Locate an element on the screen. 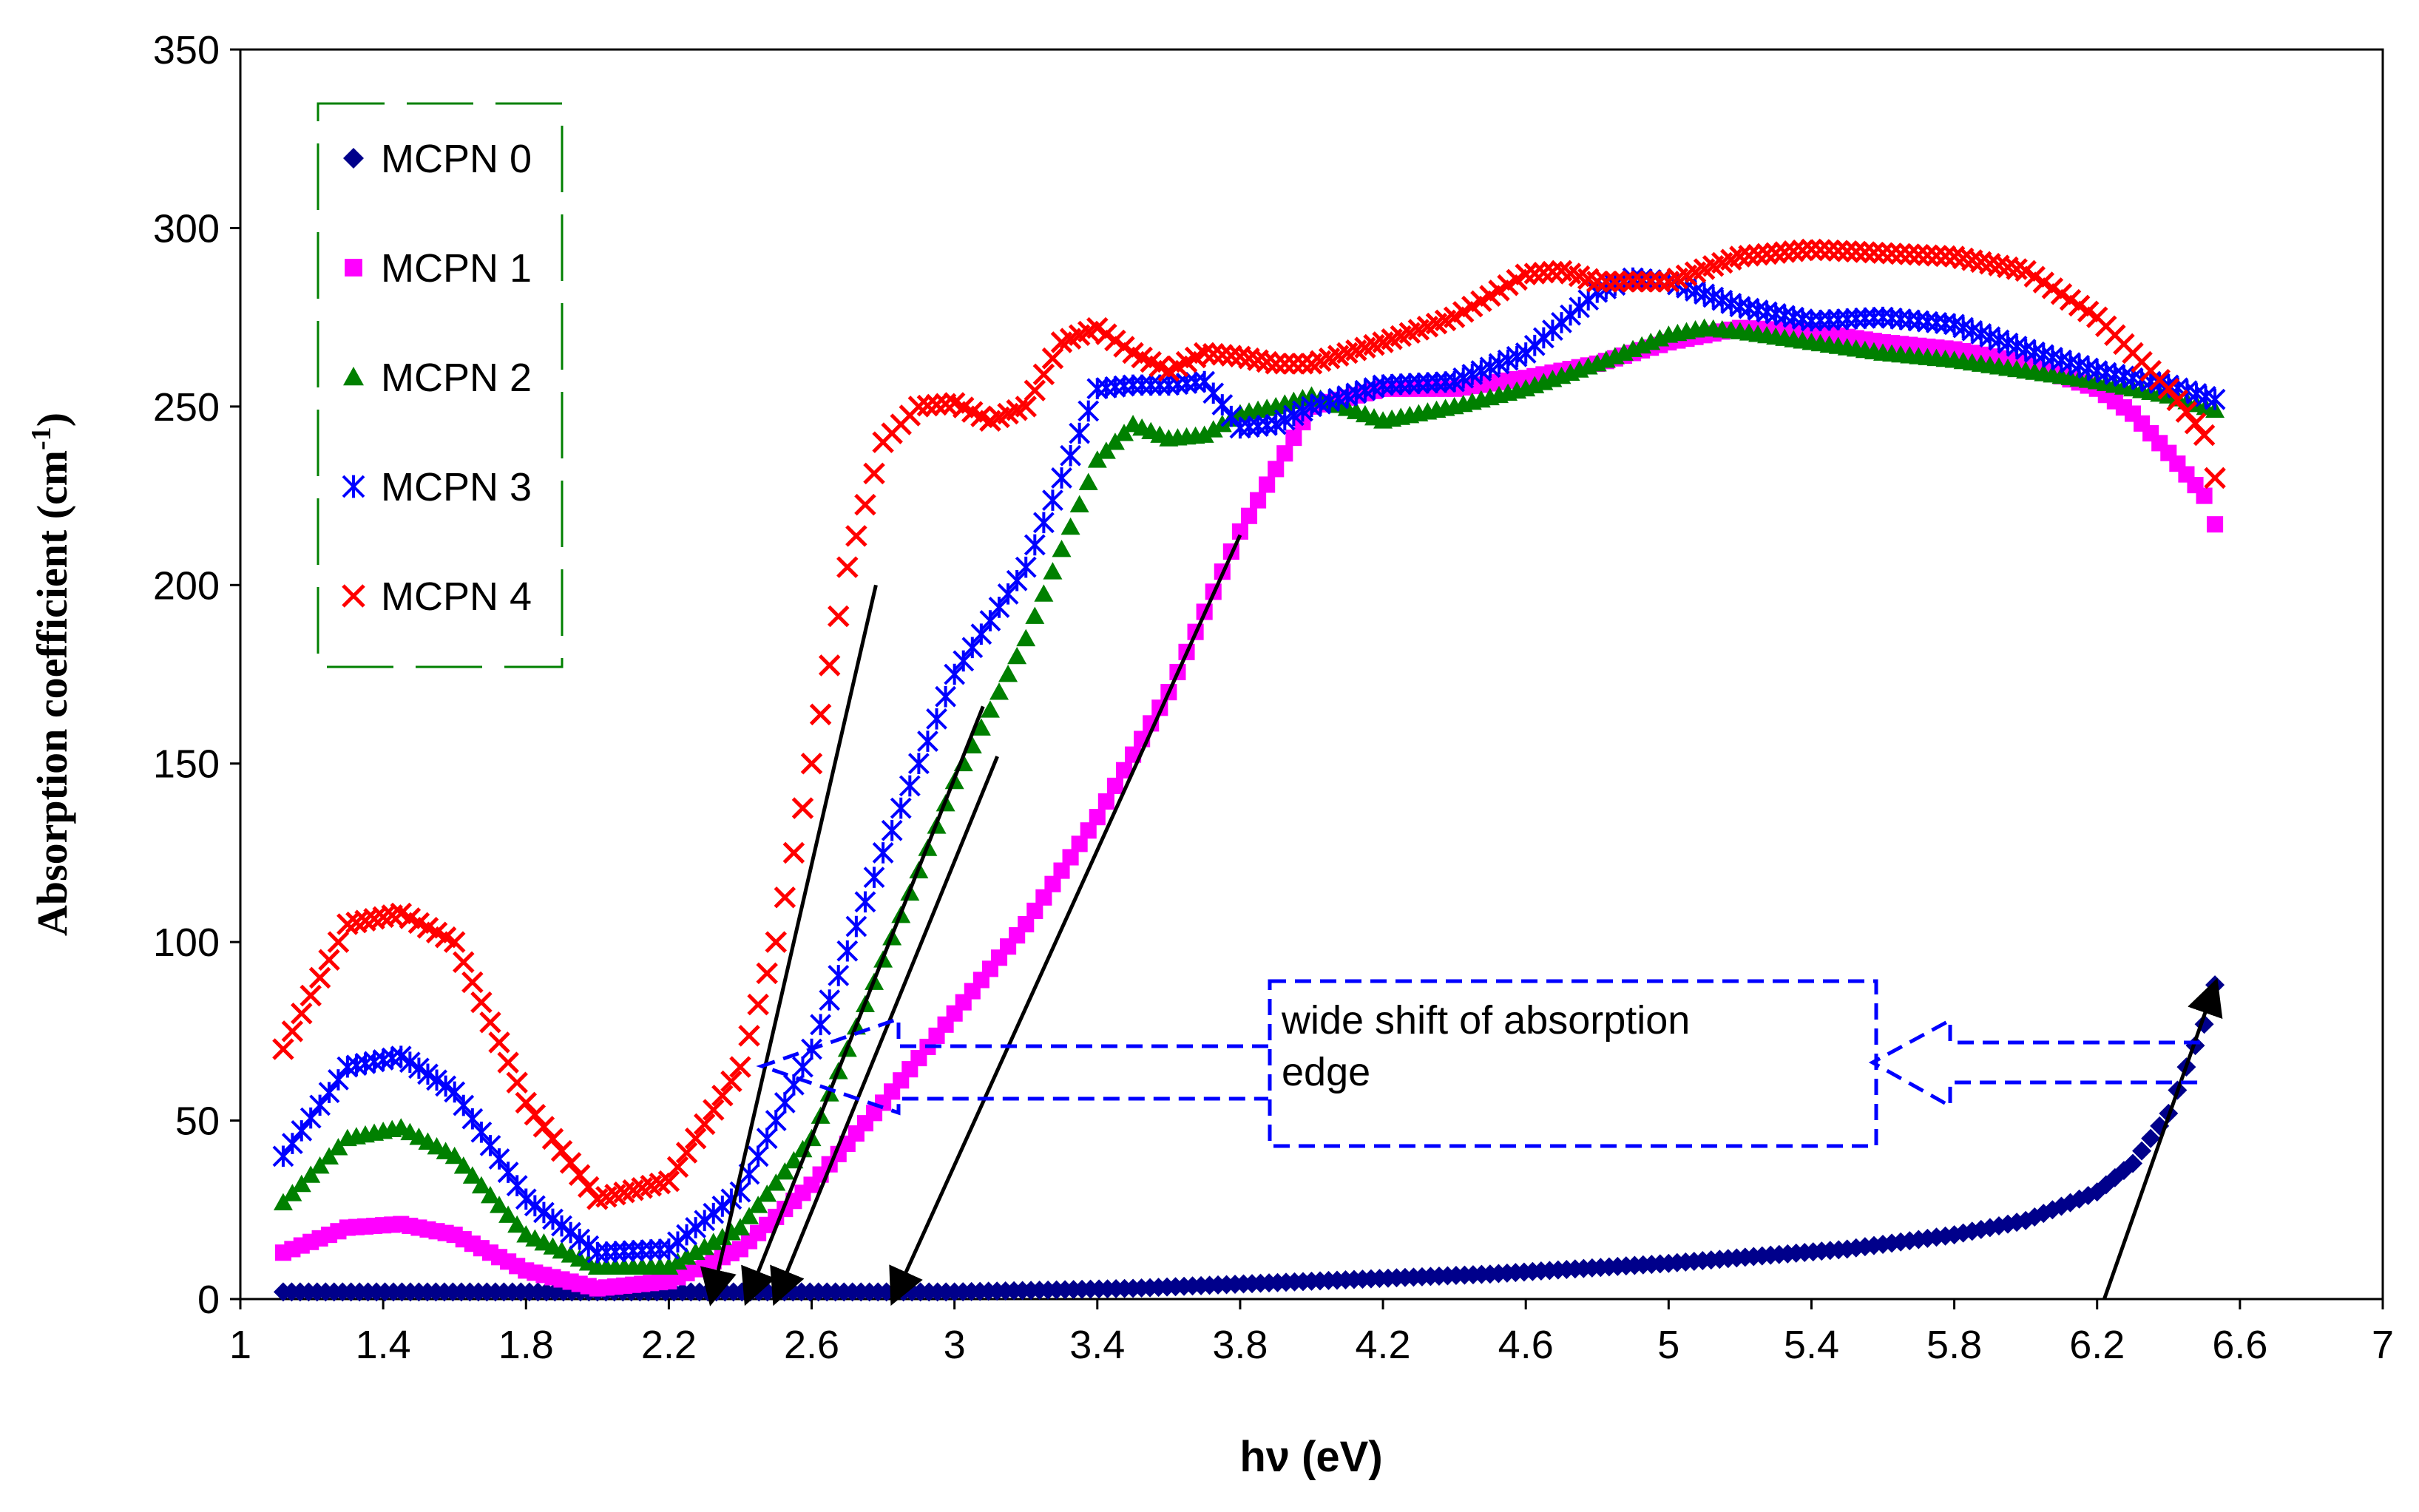 This screenshot has width=2419, height=1512. x-tick-label: 5 is located at coordinates (1668, 1345).